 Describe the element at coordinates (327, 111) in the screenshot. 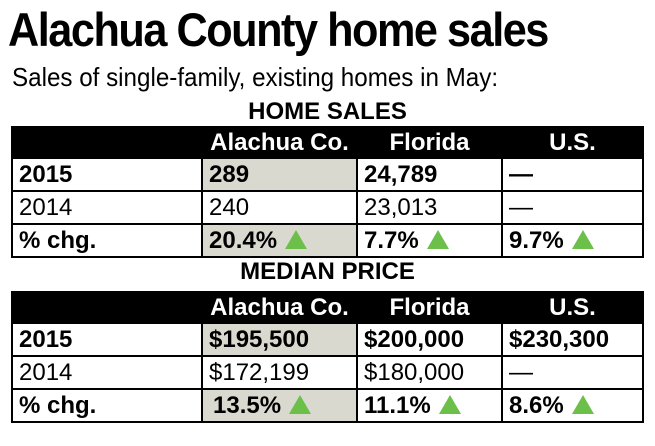

I see `home-sales-title: HOME SALES` at that location.